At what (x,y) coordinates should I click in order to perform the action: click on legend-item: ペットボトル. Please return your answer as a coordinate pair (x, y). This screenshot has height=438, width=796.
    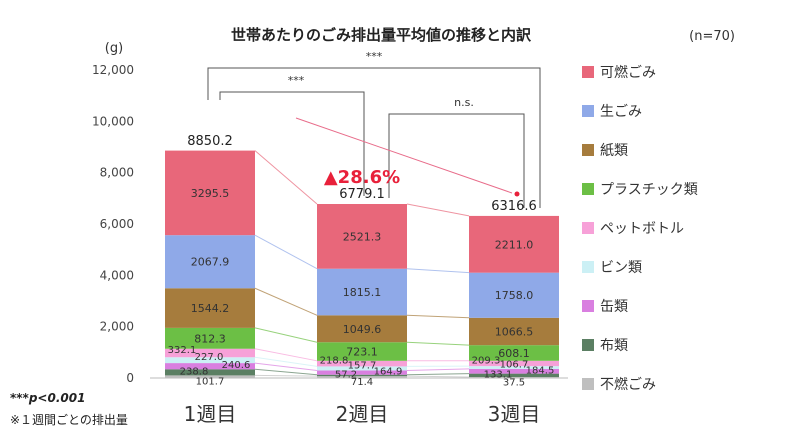
    Looking at the image, I should click on (640, 227).